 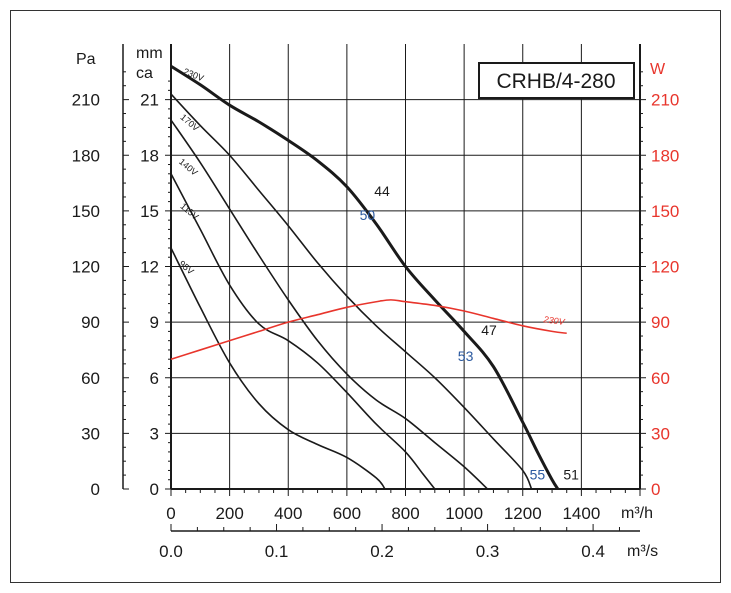 What do you see at coordinates (149, 155) in the screenshot?
I see `mm-tick-label: 18` at bounding box center [149, 155].